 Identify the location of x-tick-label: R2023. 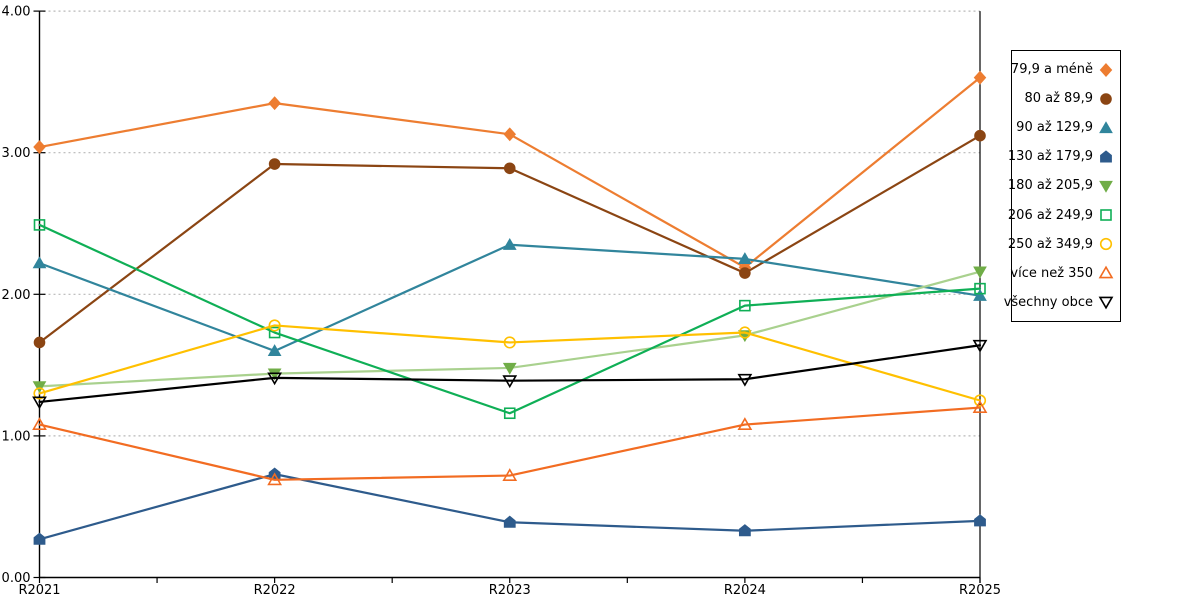
(510, 590).